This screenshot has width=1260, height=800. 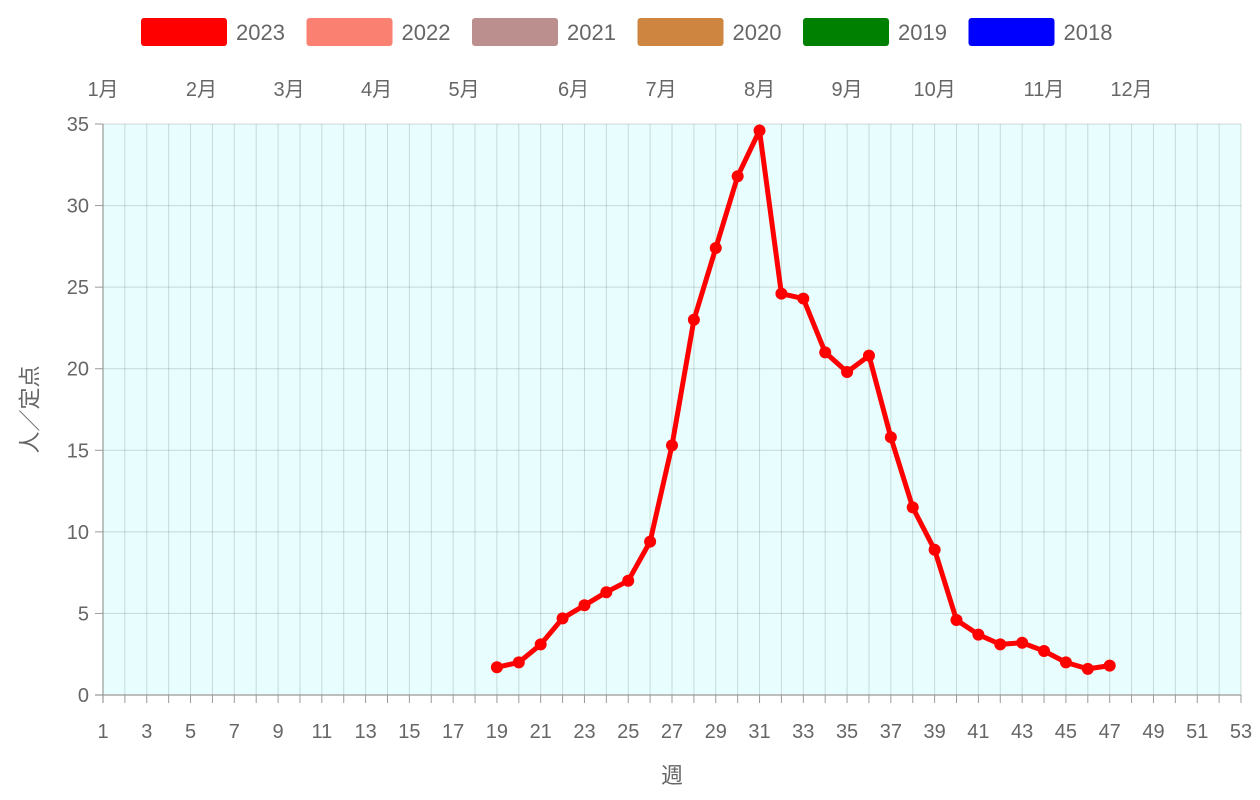 I want to click on legend-item: 2020, so click(x=709, y=32).